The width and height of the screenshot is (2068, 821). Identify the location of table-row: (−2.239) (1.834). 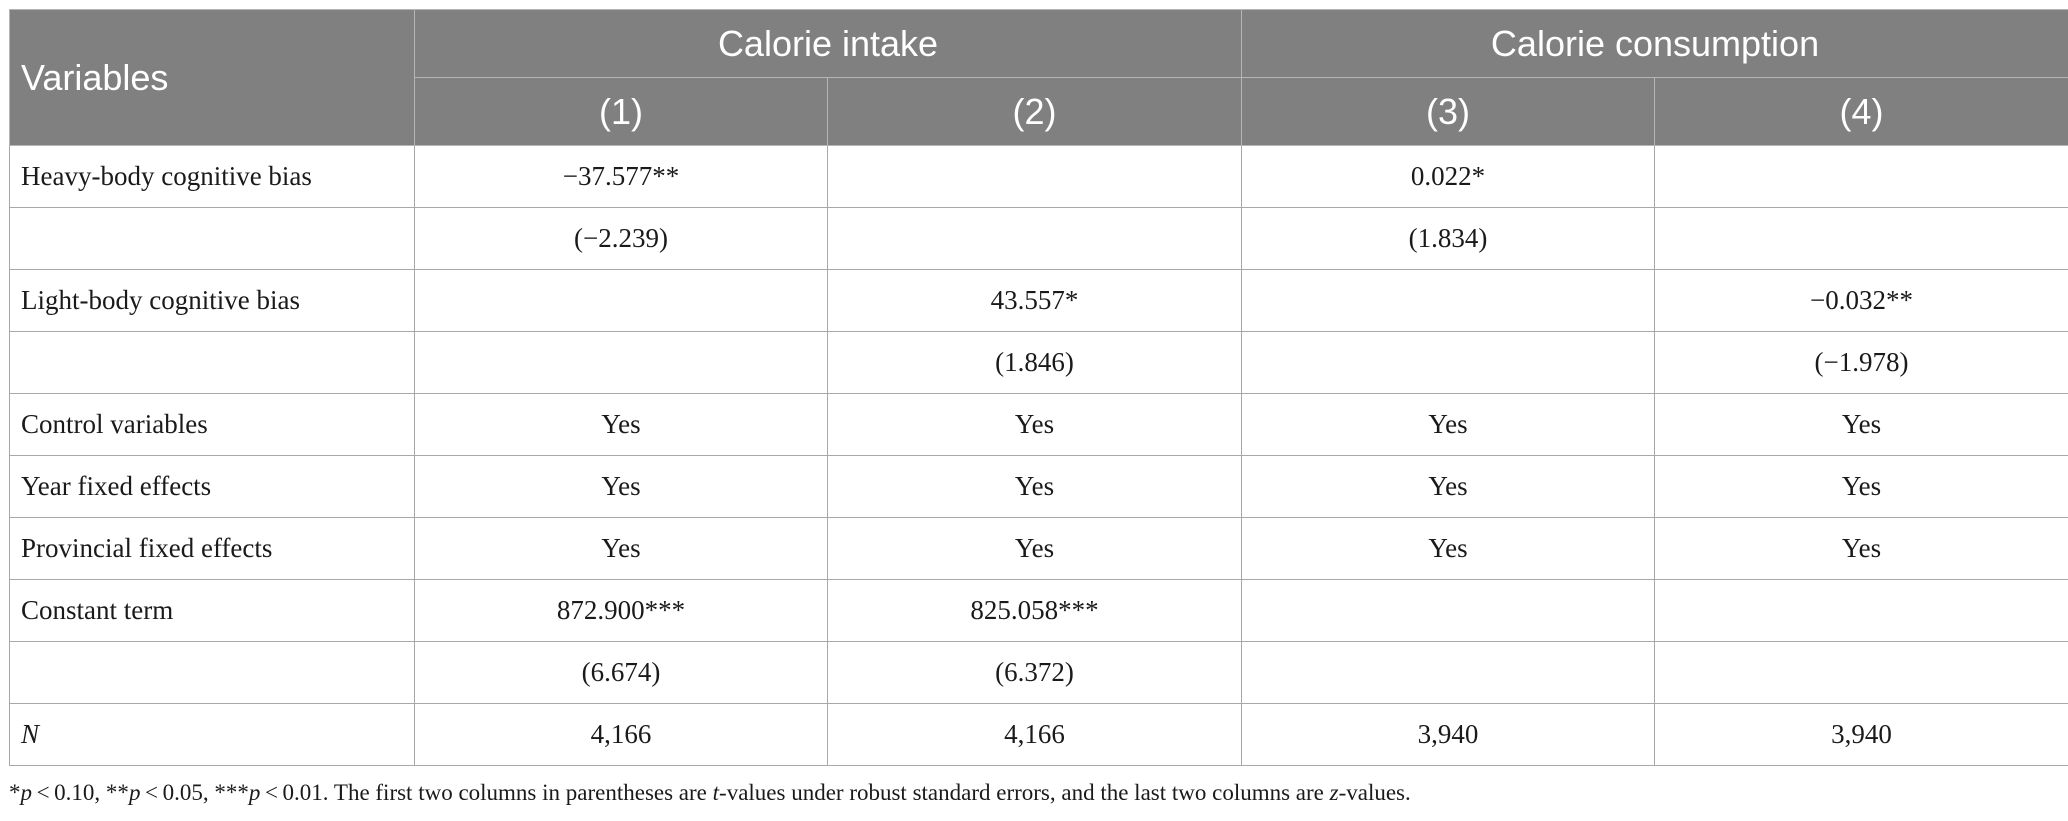
(1038, 238).